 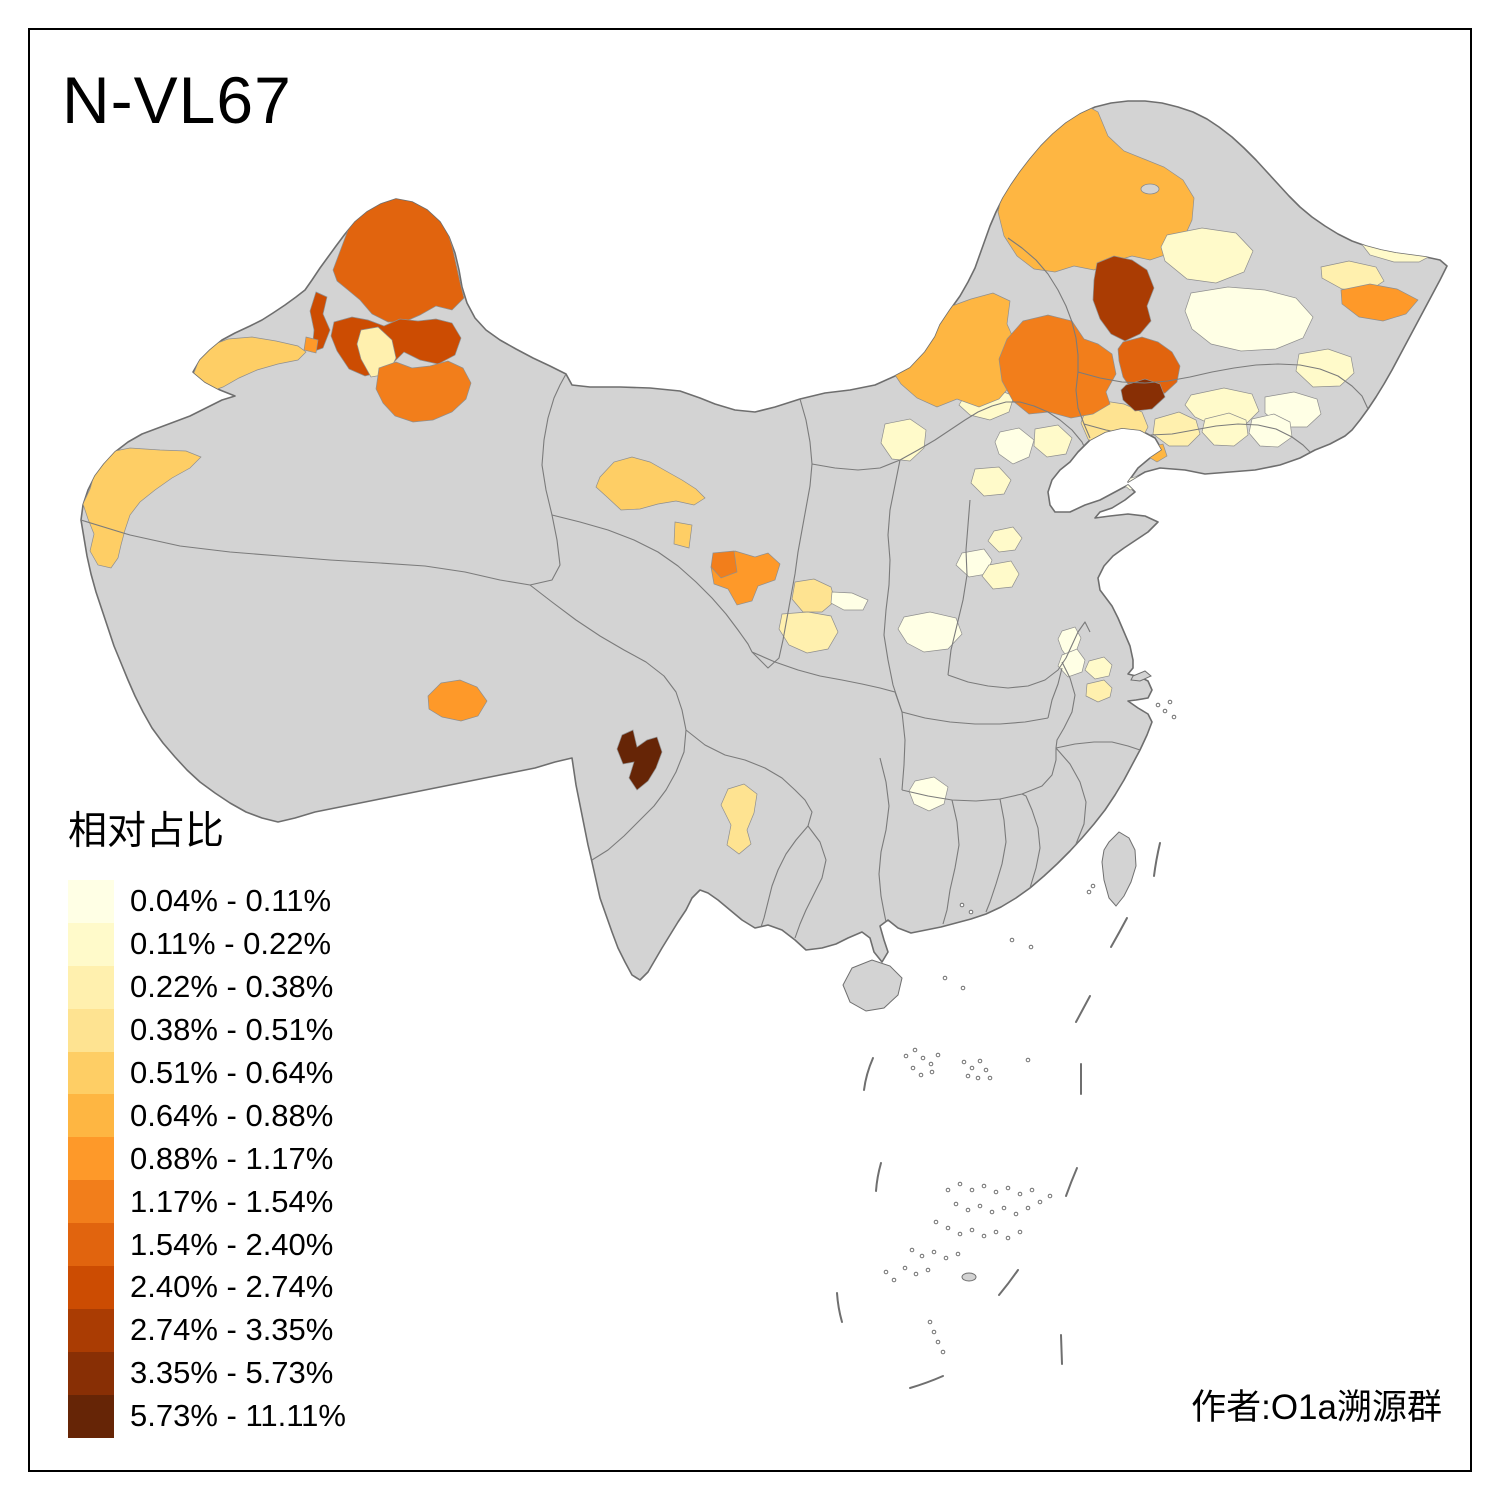 What do you see at coordinates (739, 819) in the screenshot?
I see `region-chuxiong` at bounding box center [739, 819].